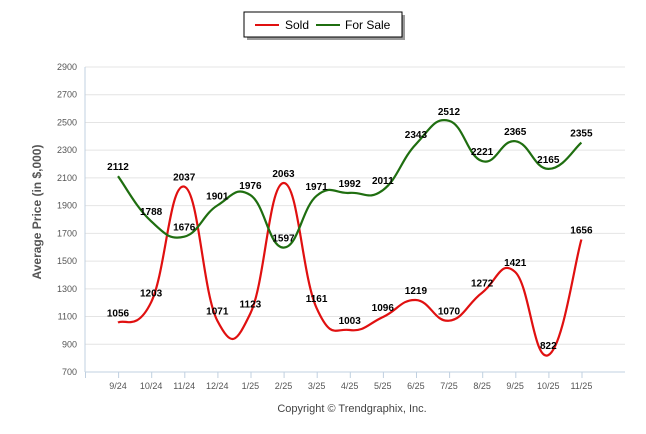  What do you see at coordinates (449, 112) in the screenshot?
I see `data-label-for-sale: 2512` at bounding box center [449, 112].